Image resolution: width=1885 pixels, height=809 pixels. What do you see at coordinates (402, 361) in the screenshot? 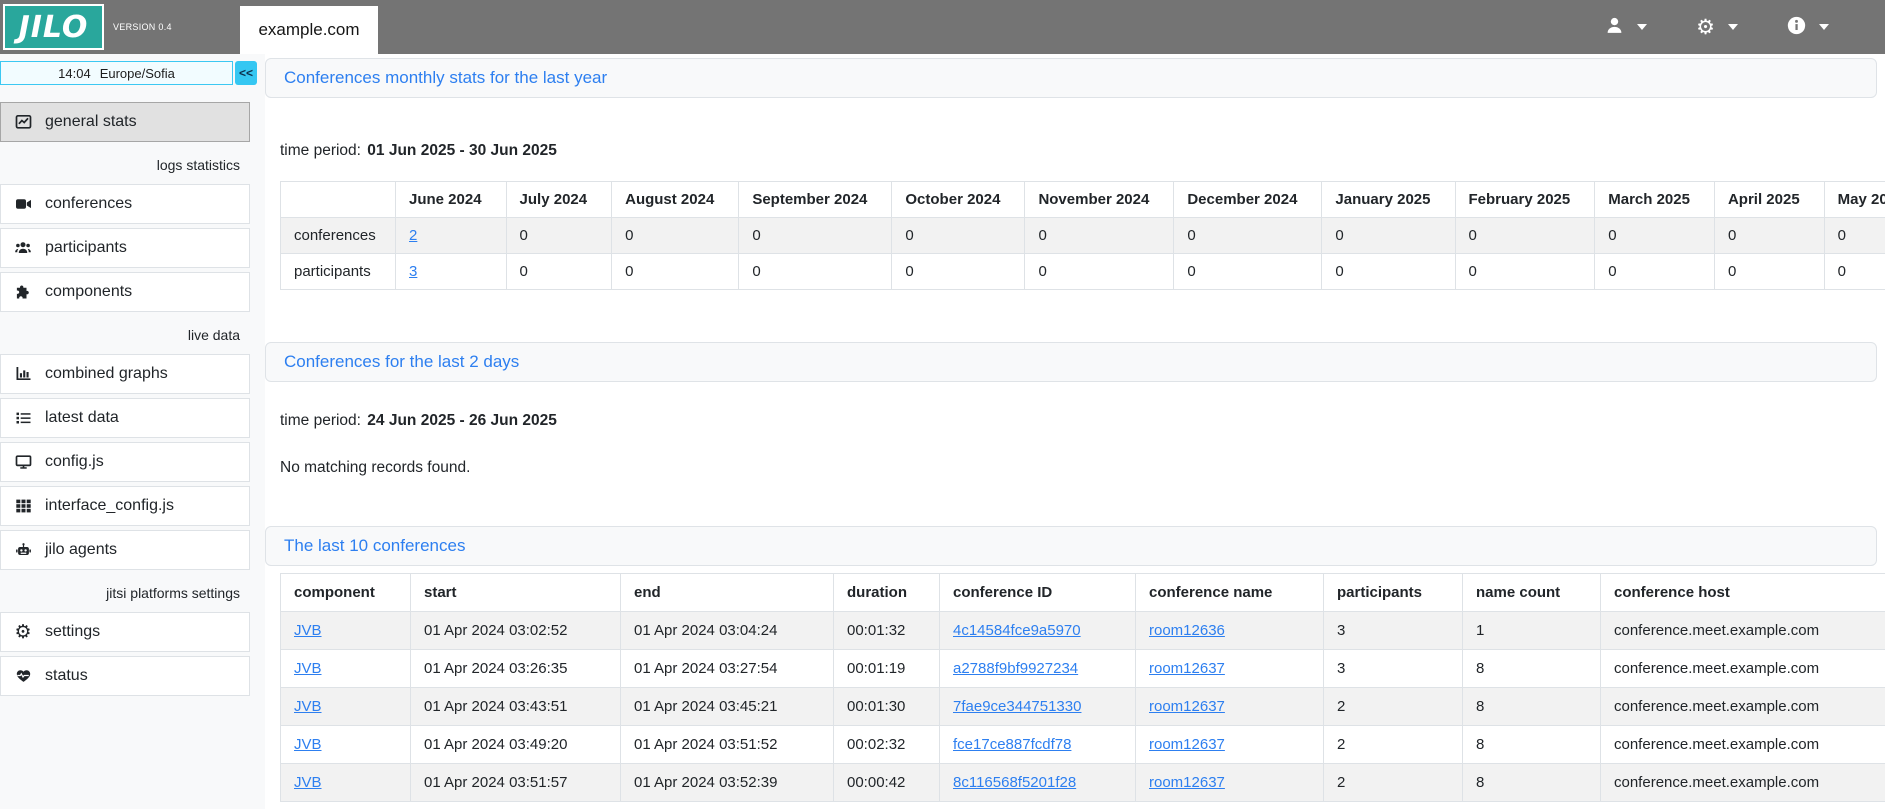
I see `last-2-days-title-link: Conferences for the last 2 days` at bounding box center [402, 361].